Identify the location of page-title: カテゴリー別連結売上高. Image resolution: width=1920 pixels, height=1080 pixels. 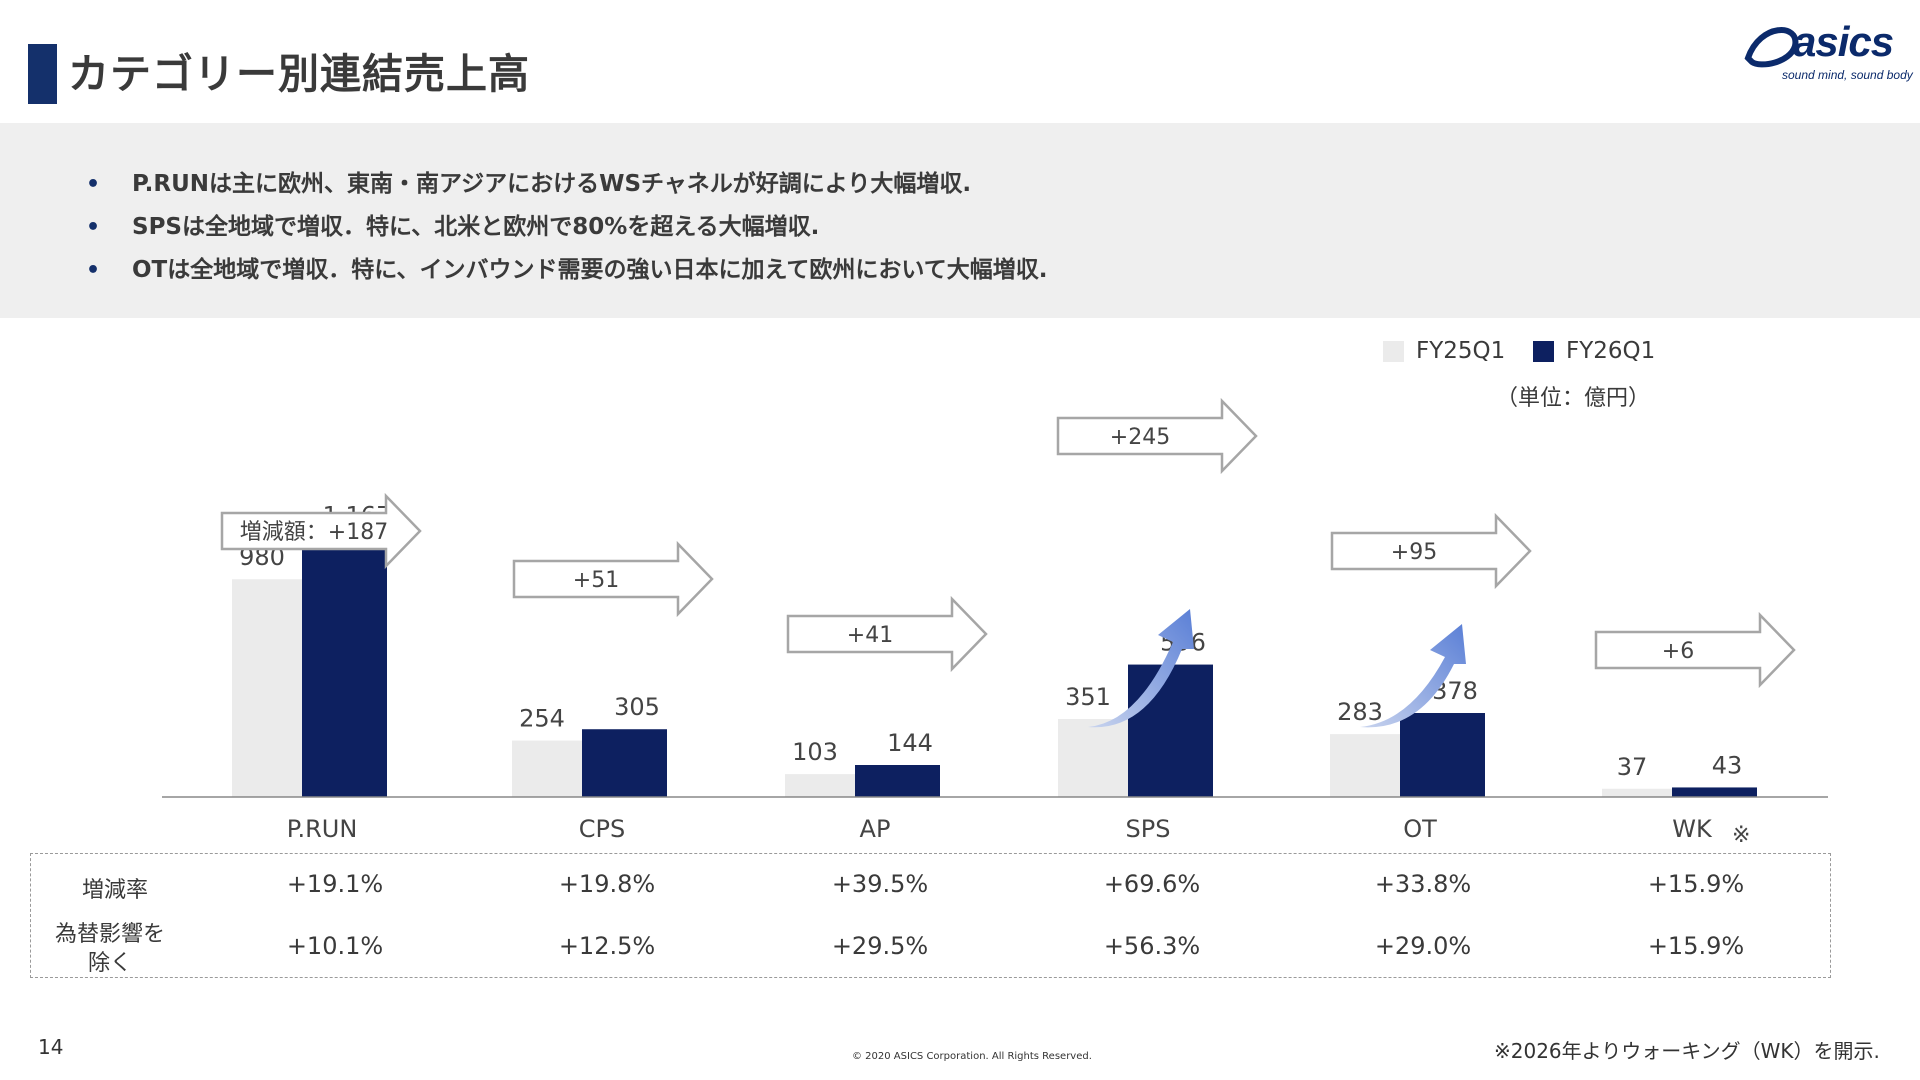
(299, 74).